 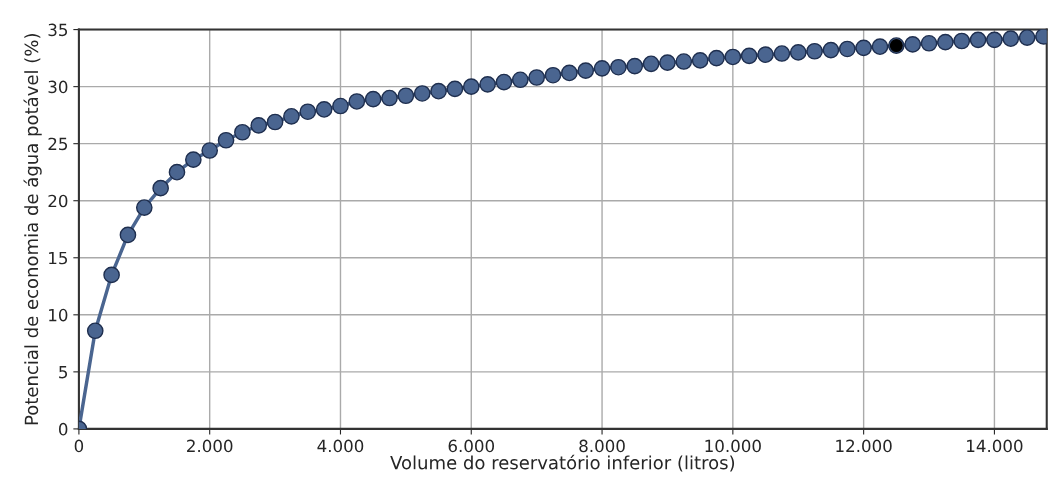 What do you see at coordinates (58, 144) in the screenshot?
I see `y-tick-label: 25` at bounding box center [58, 144].